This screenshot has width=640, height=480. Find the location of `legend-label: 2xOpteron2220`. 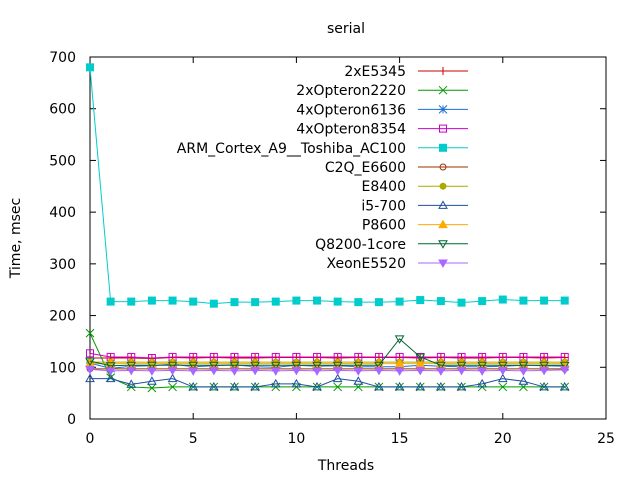

legend-label: 2xOpteron2220 is located at coordinates (351, 91).